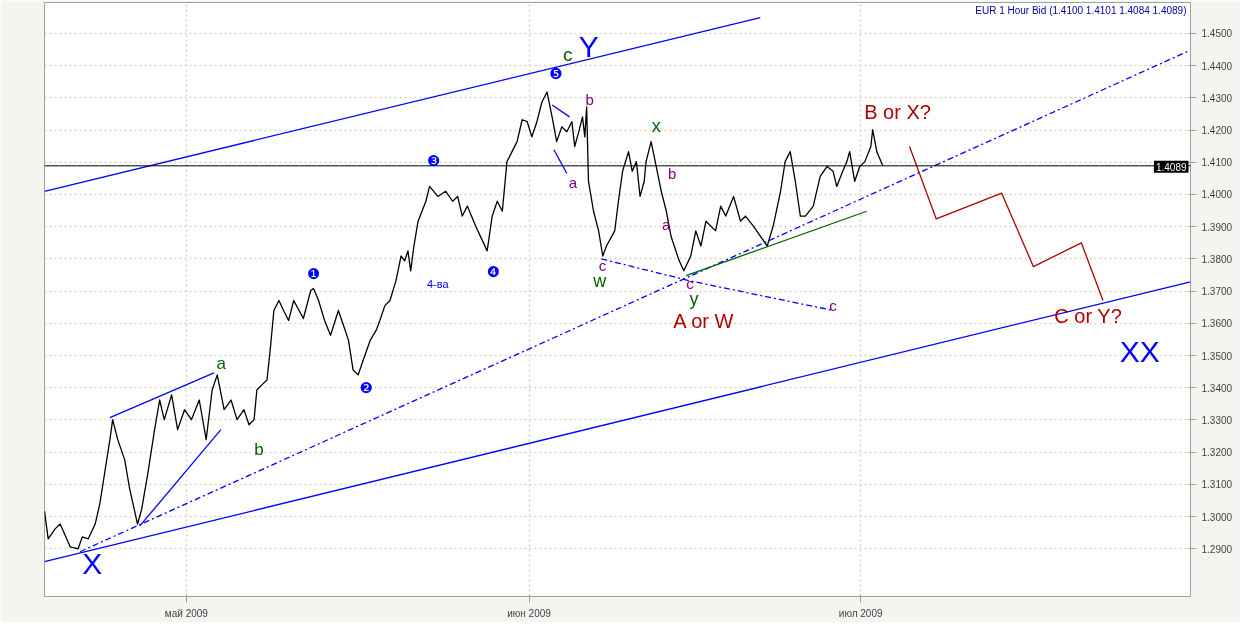  What do you see at coordinates (860, 613) in the screenshot?
I see `x-tick-label: июл 2009` at bounding box center [860, 613].